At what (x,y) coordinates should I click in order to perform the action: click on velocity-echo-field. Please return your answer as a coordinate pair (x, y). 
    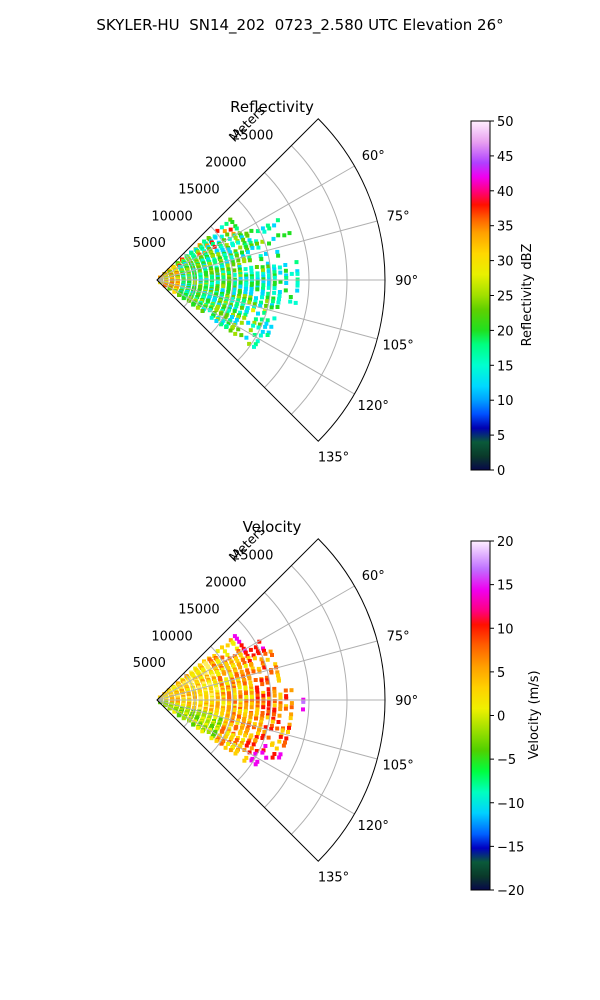
    Looking at the image, I should click on (231, 700).